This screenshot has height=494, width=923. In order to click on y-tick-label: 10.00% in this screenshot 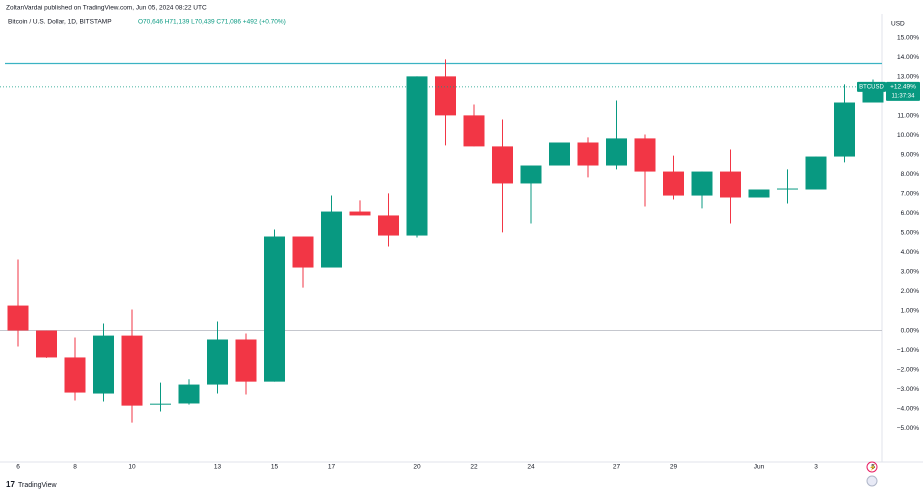, I will do `click(908, 135)`.